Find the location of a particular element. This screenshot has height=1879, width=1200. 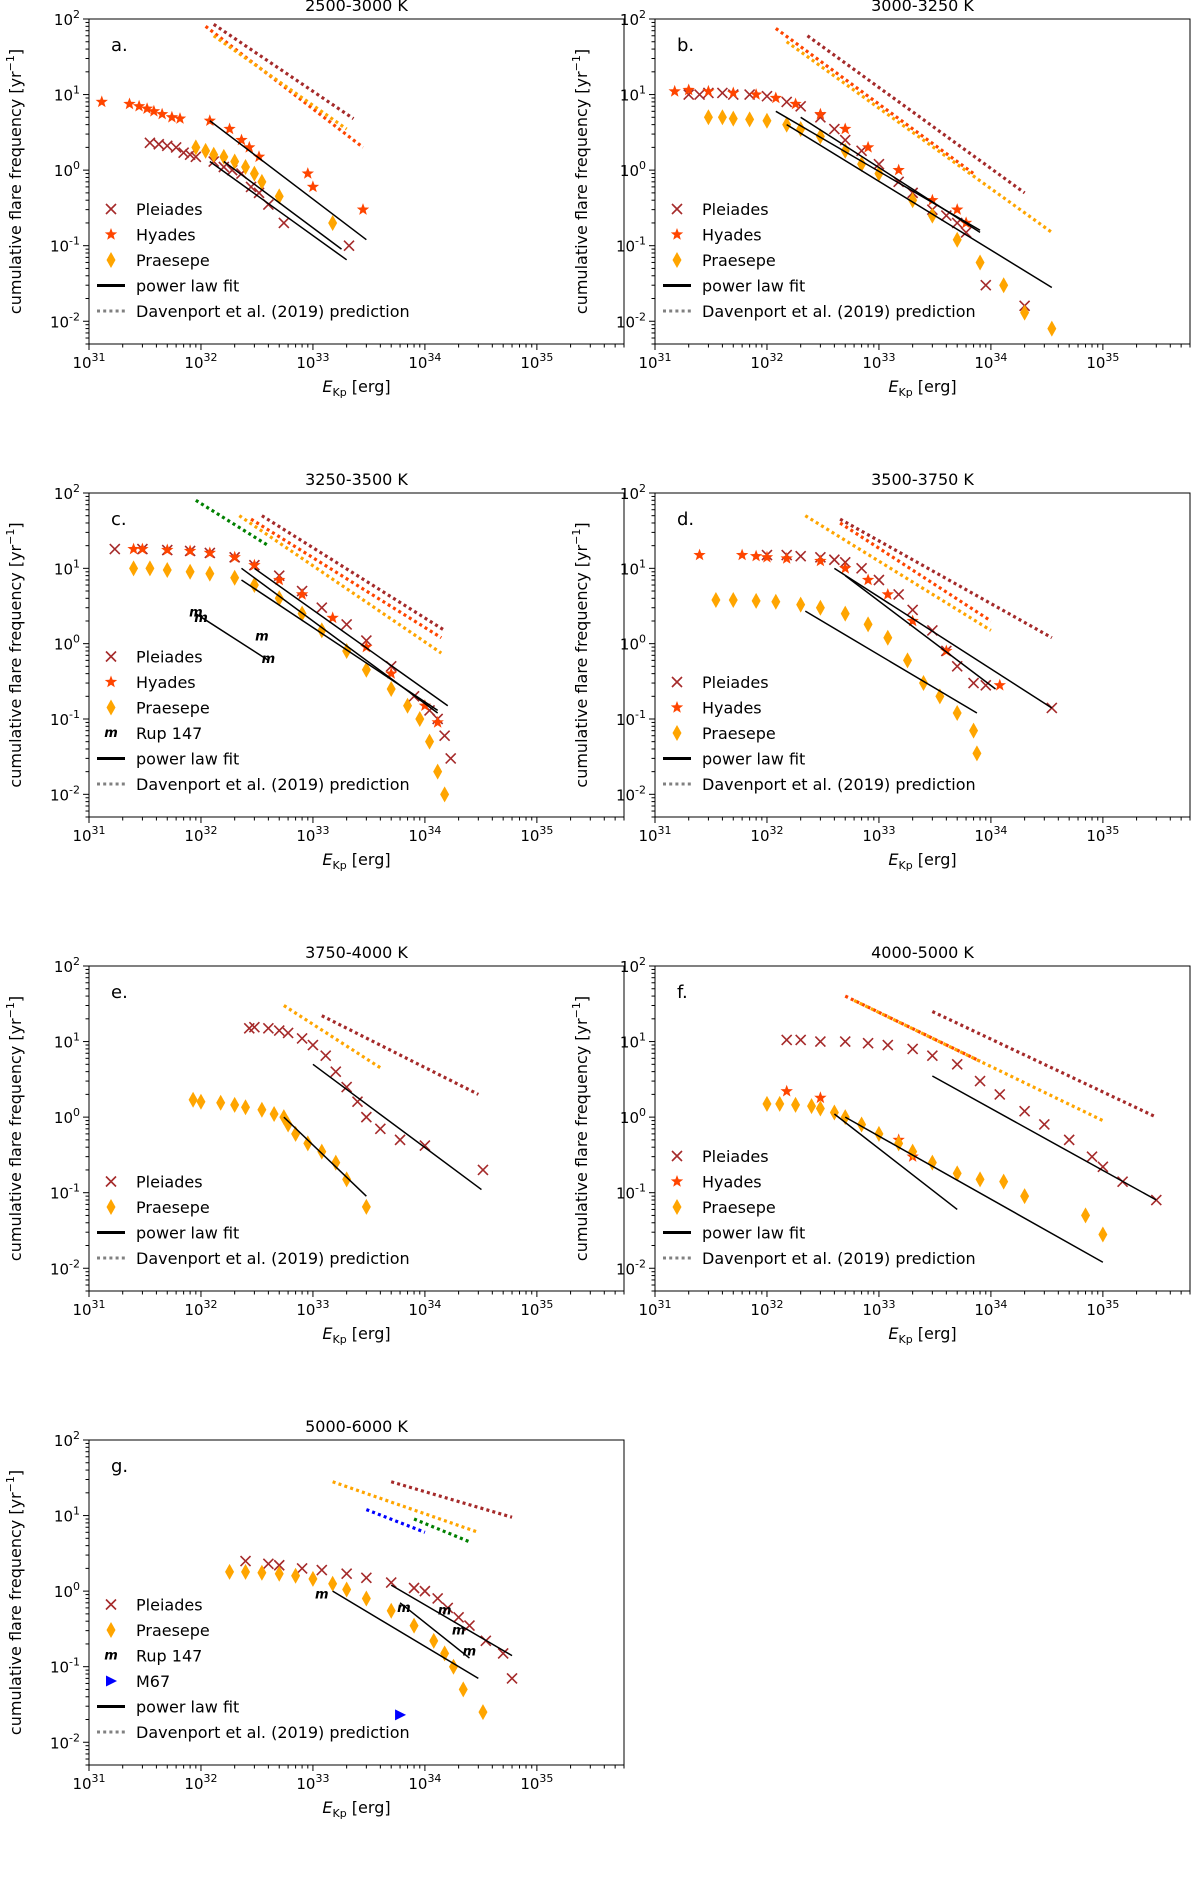

legend-marker-praesepe is located at coordinates (111, 1207).